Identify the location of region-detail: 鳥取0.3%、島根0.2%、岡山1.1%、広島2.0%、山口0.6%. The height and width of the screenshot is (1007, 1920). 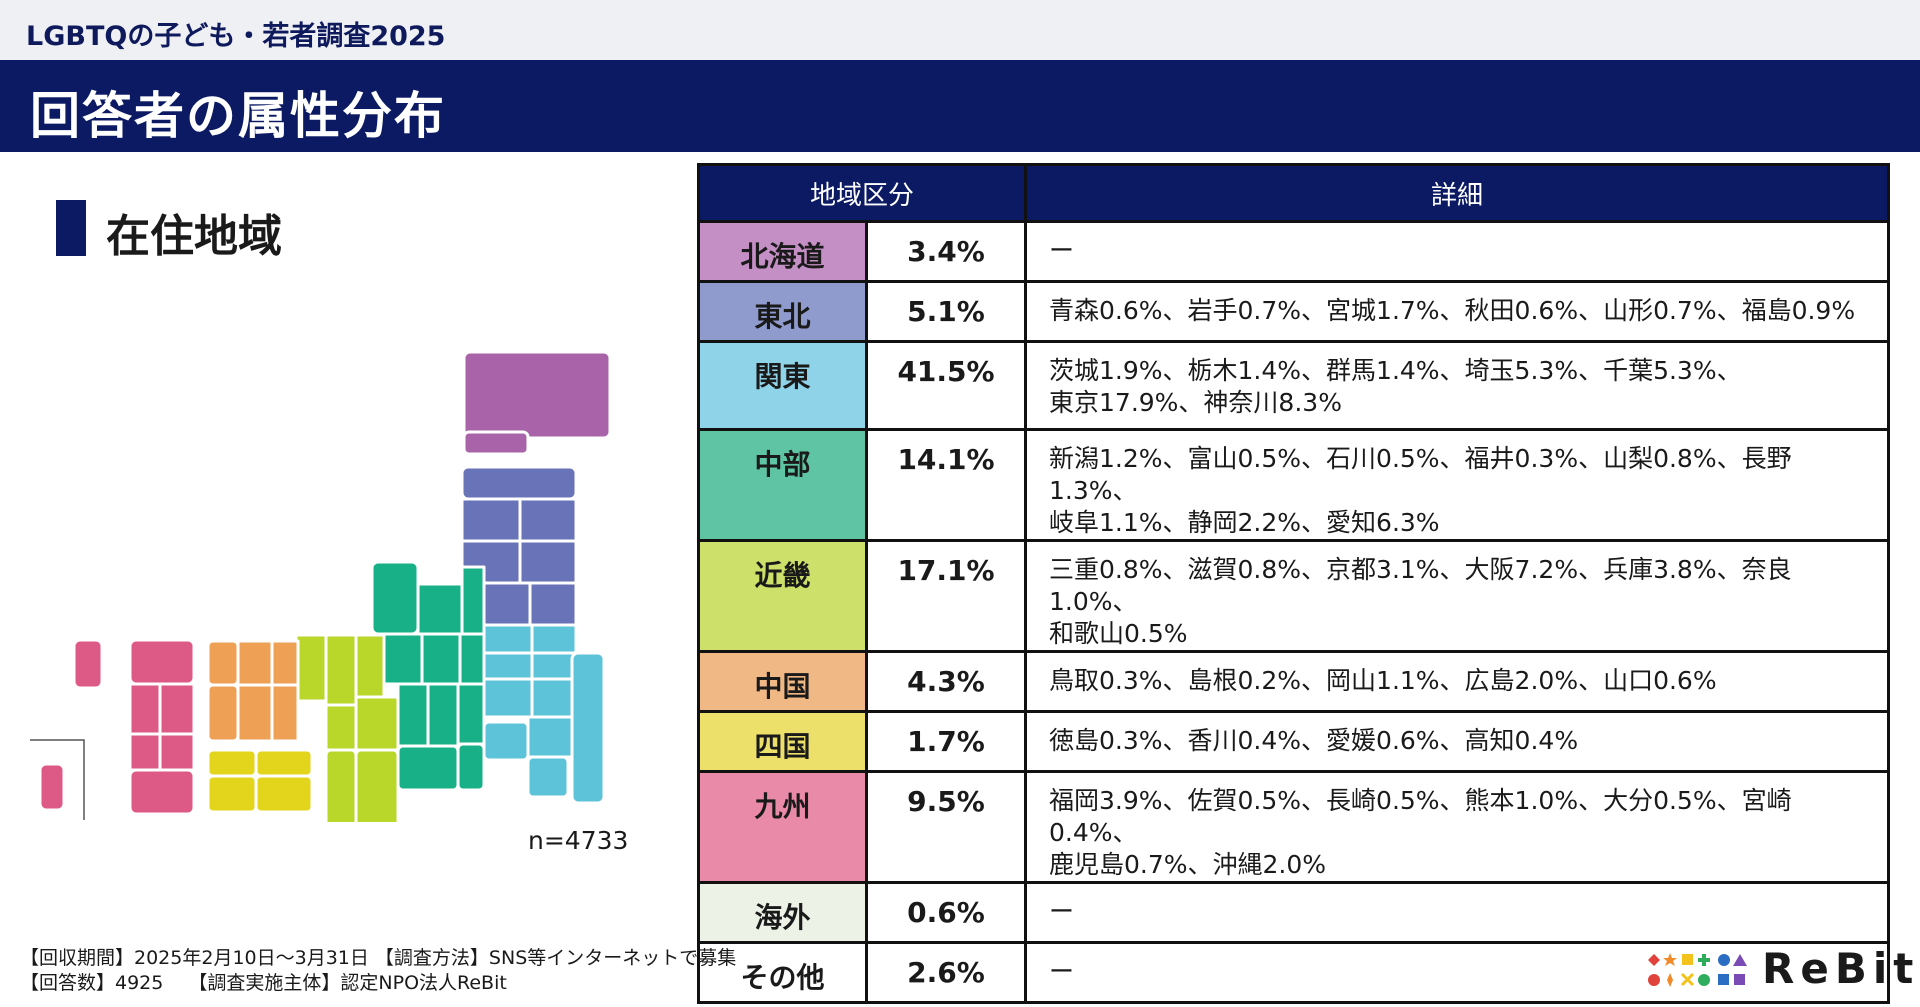
(1457, 681).